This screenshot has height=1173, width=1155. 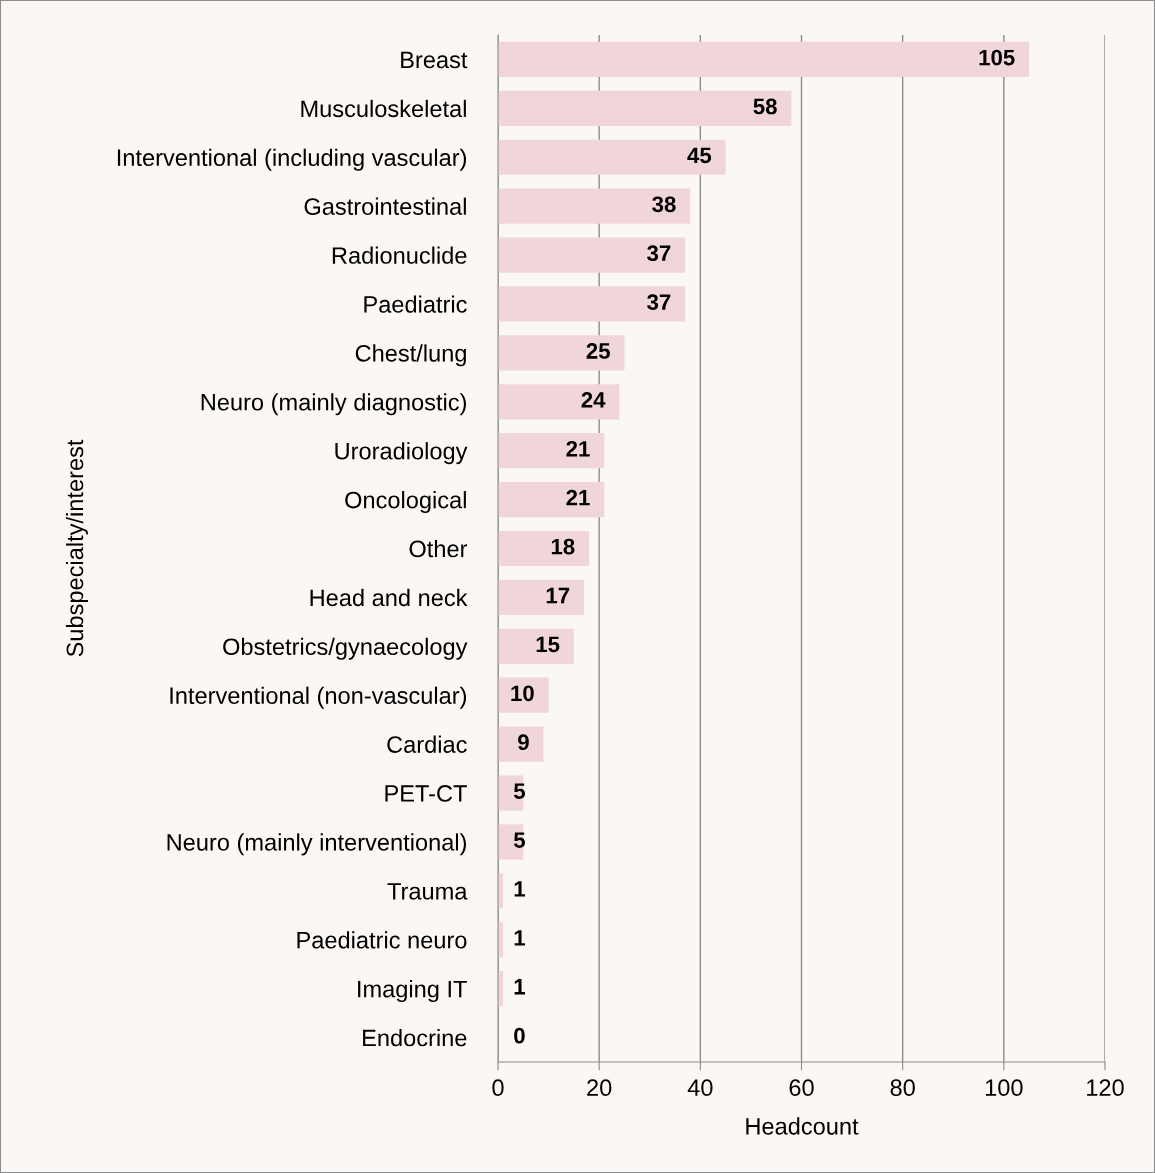 I want to click on y-tick-label: Neuro (mainly diagnostic), so click(x=333, y=404).